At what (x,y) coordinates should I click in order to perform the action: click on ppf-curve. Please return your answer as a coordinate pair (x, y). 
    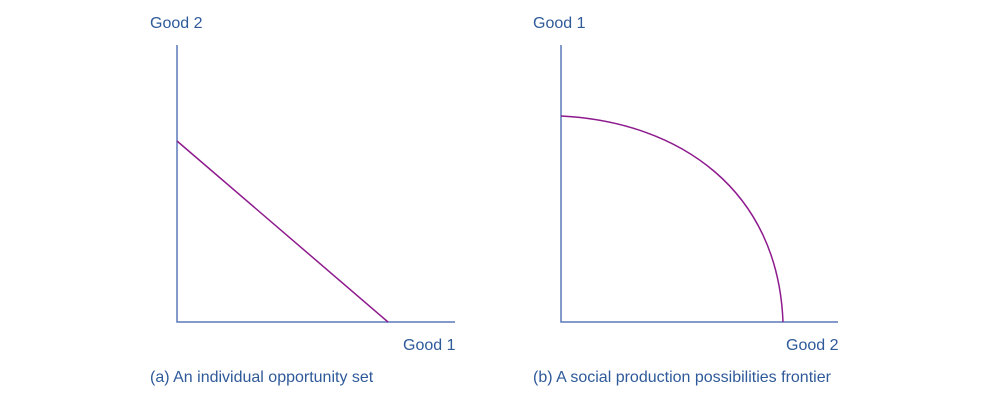
    Looking at the image, I should click on (672, 219).